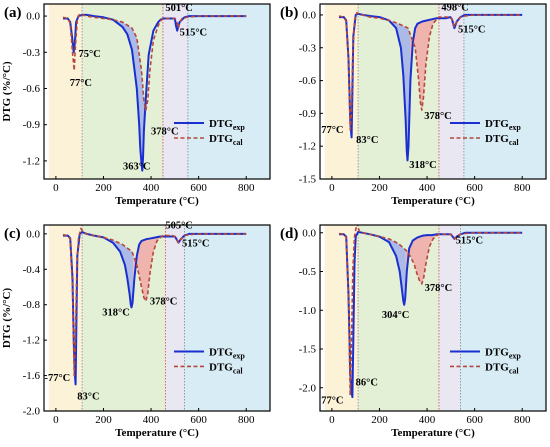 The height and width of the screenshot is (447, 550). What do you see at coordinates (455, 8) in the screenshot?
I see `peak-annotation: 498°C` at bounding box center [455, 8].